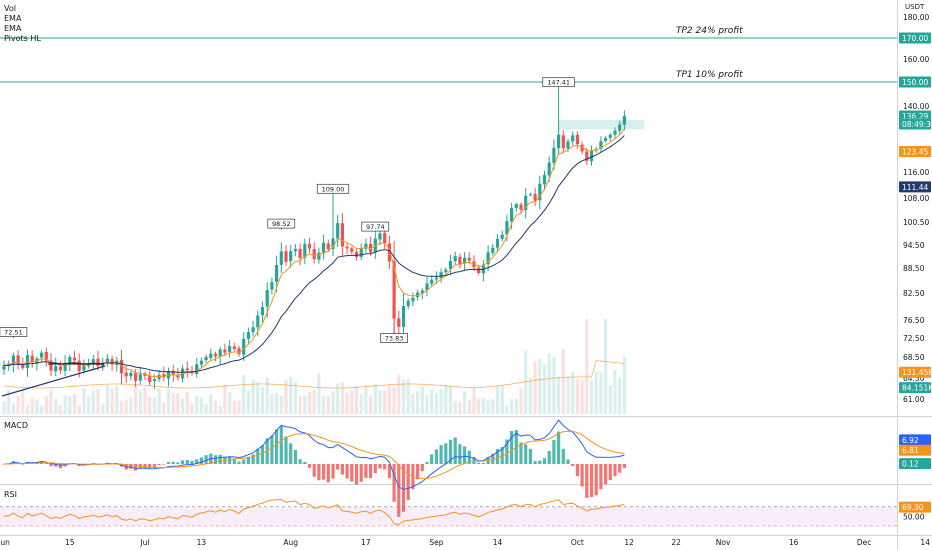  What do you see at coordinates (281, 224) in the screenshot?
I see `pivot-label: 98.52` at bounding box center [281, 224].